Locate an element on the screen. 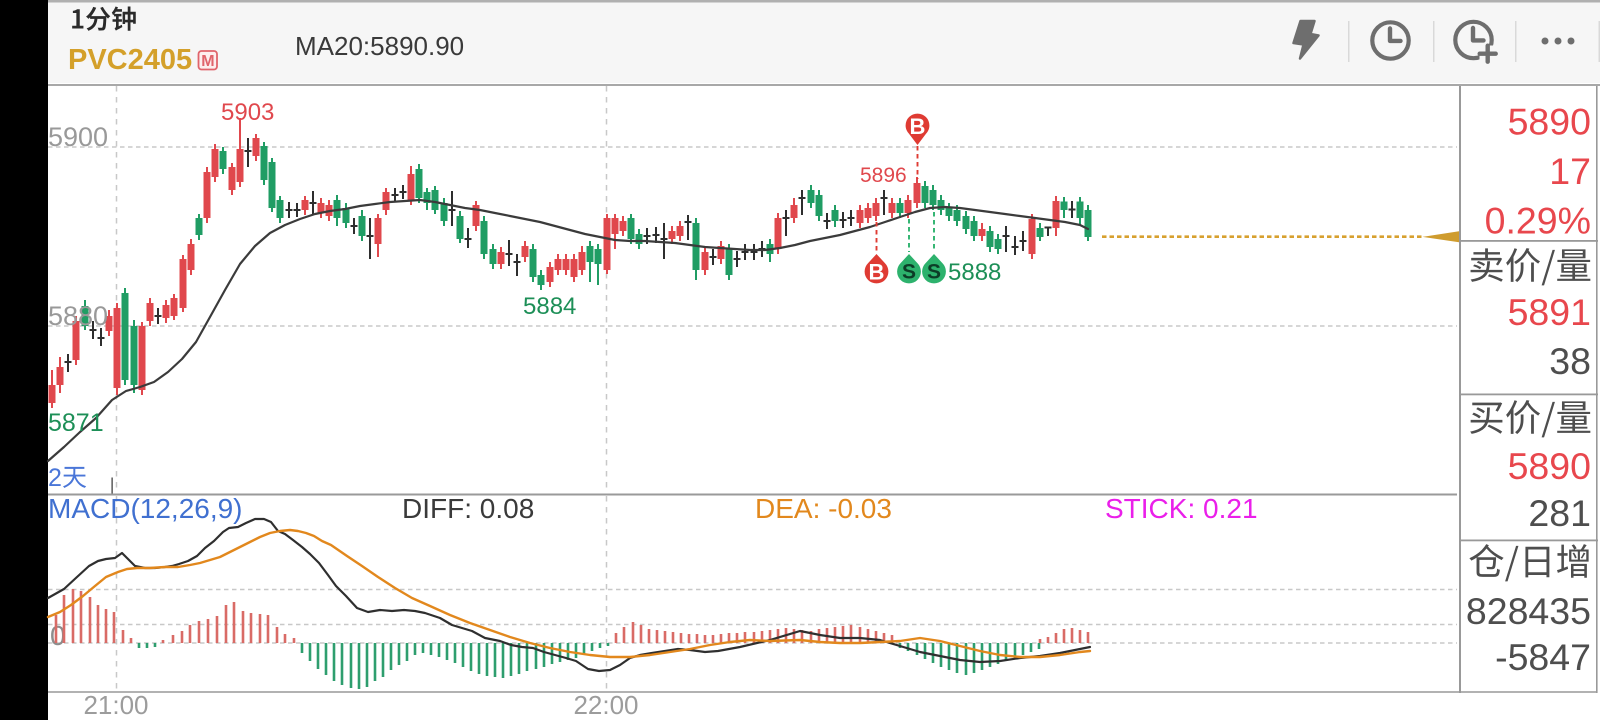 This screenshot has width=1600, height=720. svg-text: 5871 is located at coordinates (76, 423).